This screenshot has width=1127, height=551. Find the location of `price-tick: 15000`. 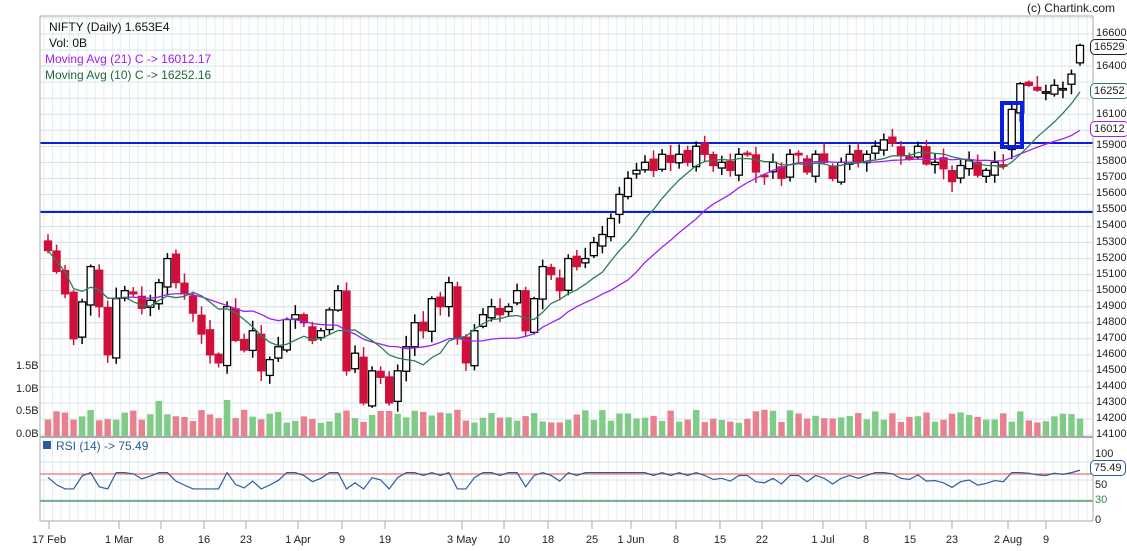

price-tick: 15000 is located at coordinates (1111, 289).